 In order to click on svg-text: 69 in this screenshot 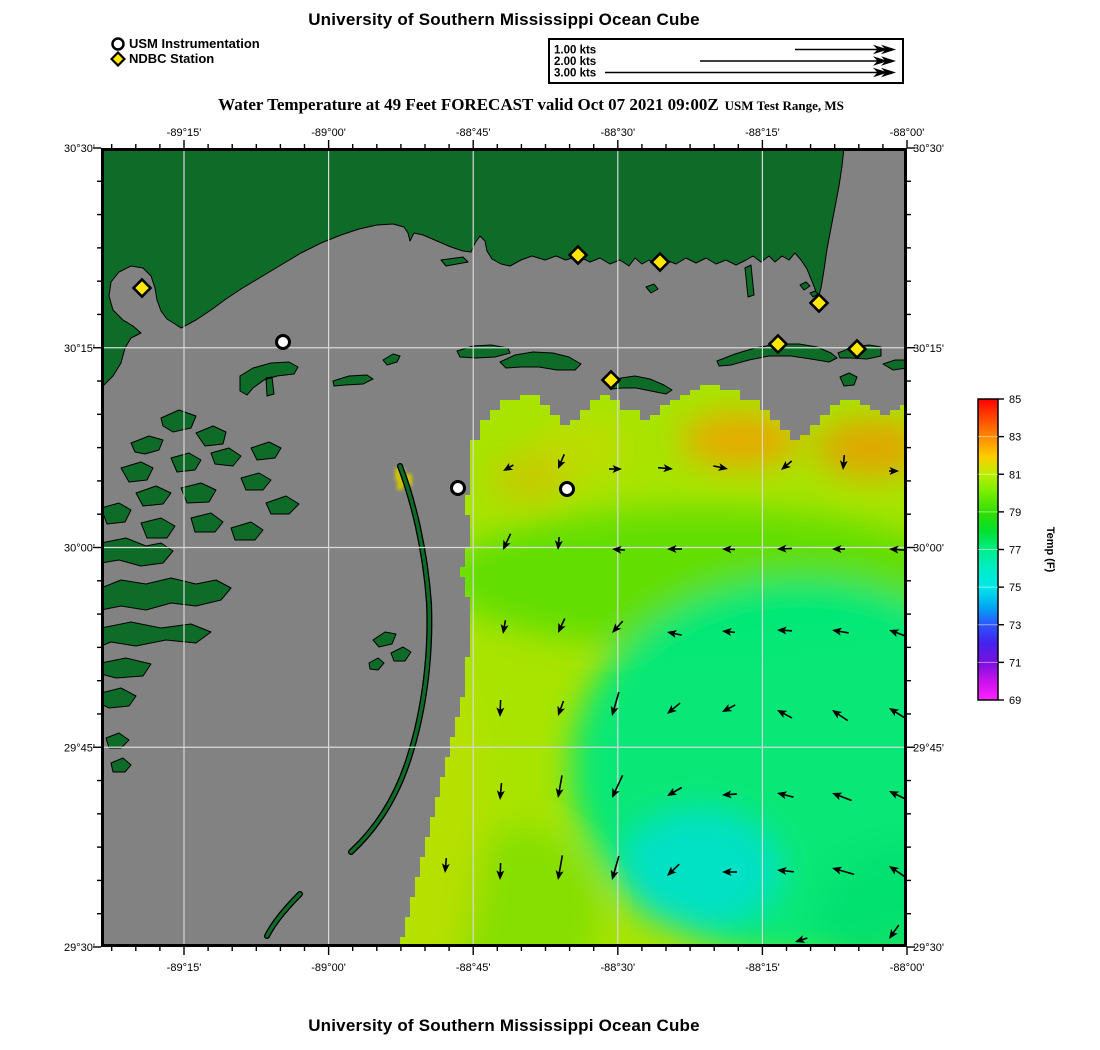, I will do `click(1015, 701)`.